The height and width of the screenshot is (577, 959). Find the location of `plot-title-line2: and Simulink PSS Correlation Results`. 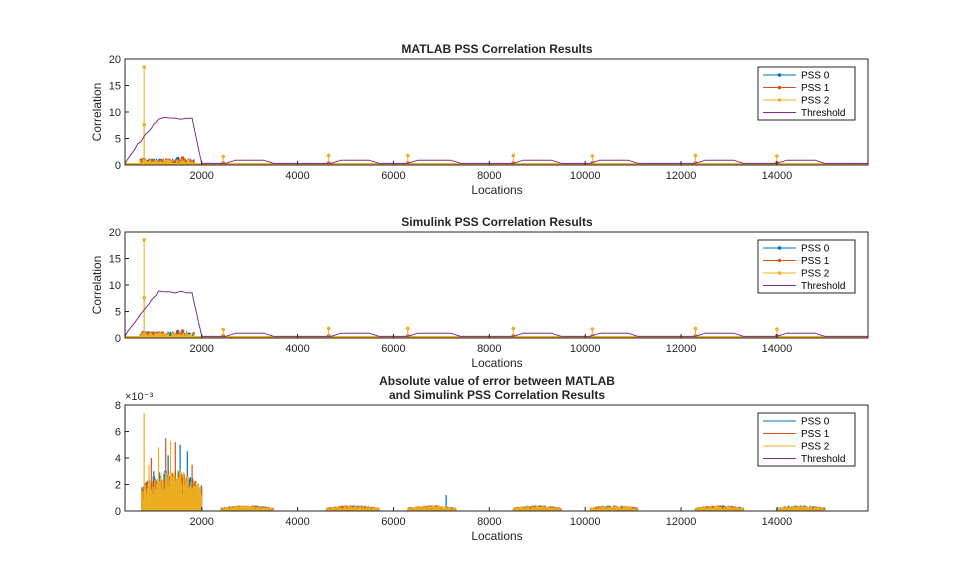

plot-title-line2: and Simulink PSS Correlation Results is located at coordinates (497, 395).